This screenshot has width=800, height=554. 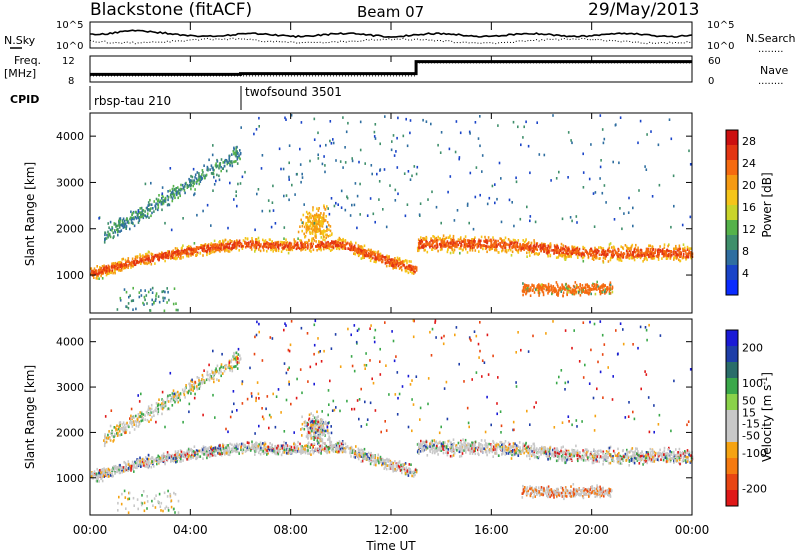 What do you see at coordinates (732, 213) in the screenshot?
I see `colorbar-segment` at bounding box center [732, 213].